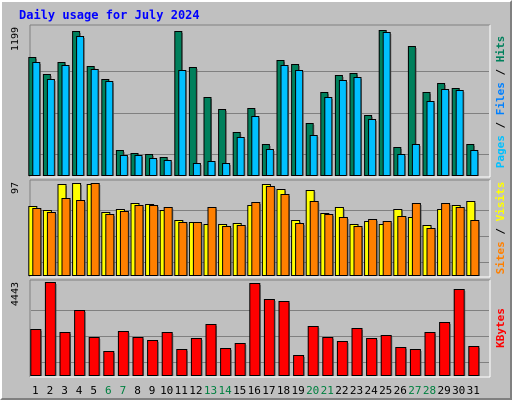 This screenshot has width=512, height=400. Describe the element at coordinates (327, 390) in the screenshot. I see `x-tick-label: 21` at that location.